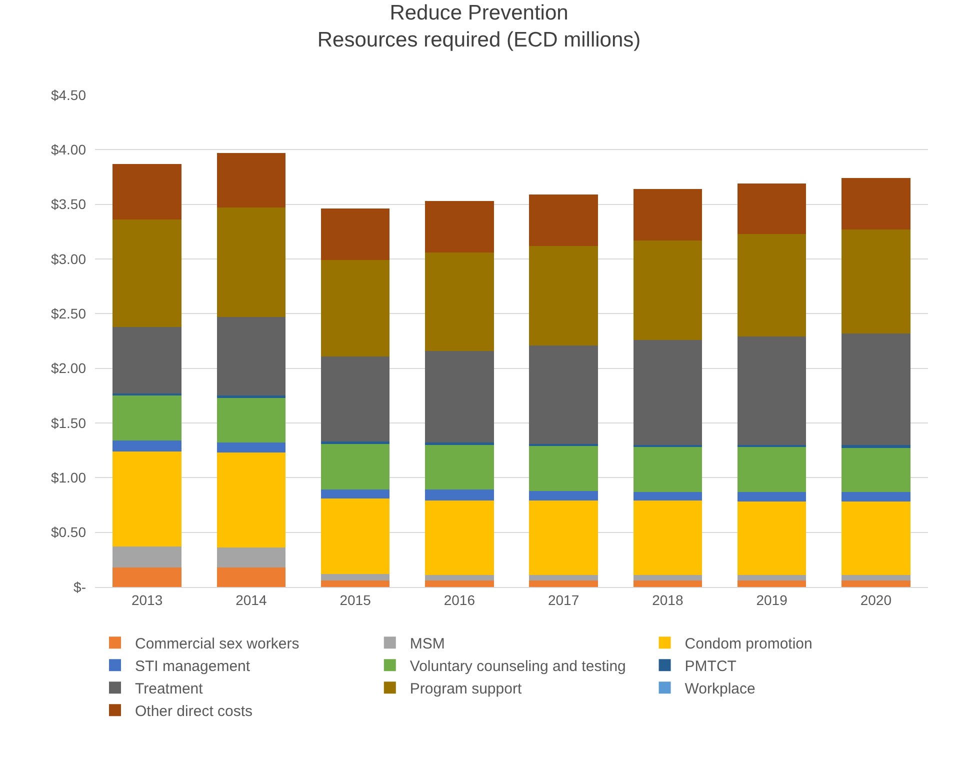 This screenshot has height=777, width=958. Describe the element at coordinates (876, 600) in the screenshot. I see `x-tick-label: 2020` at that location.